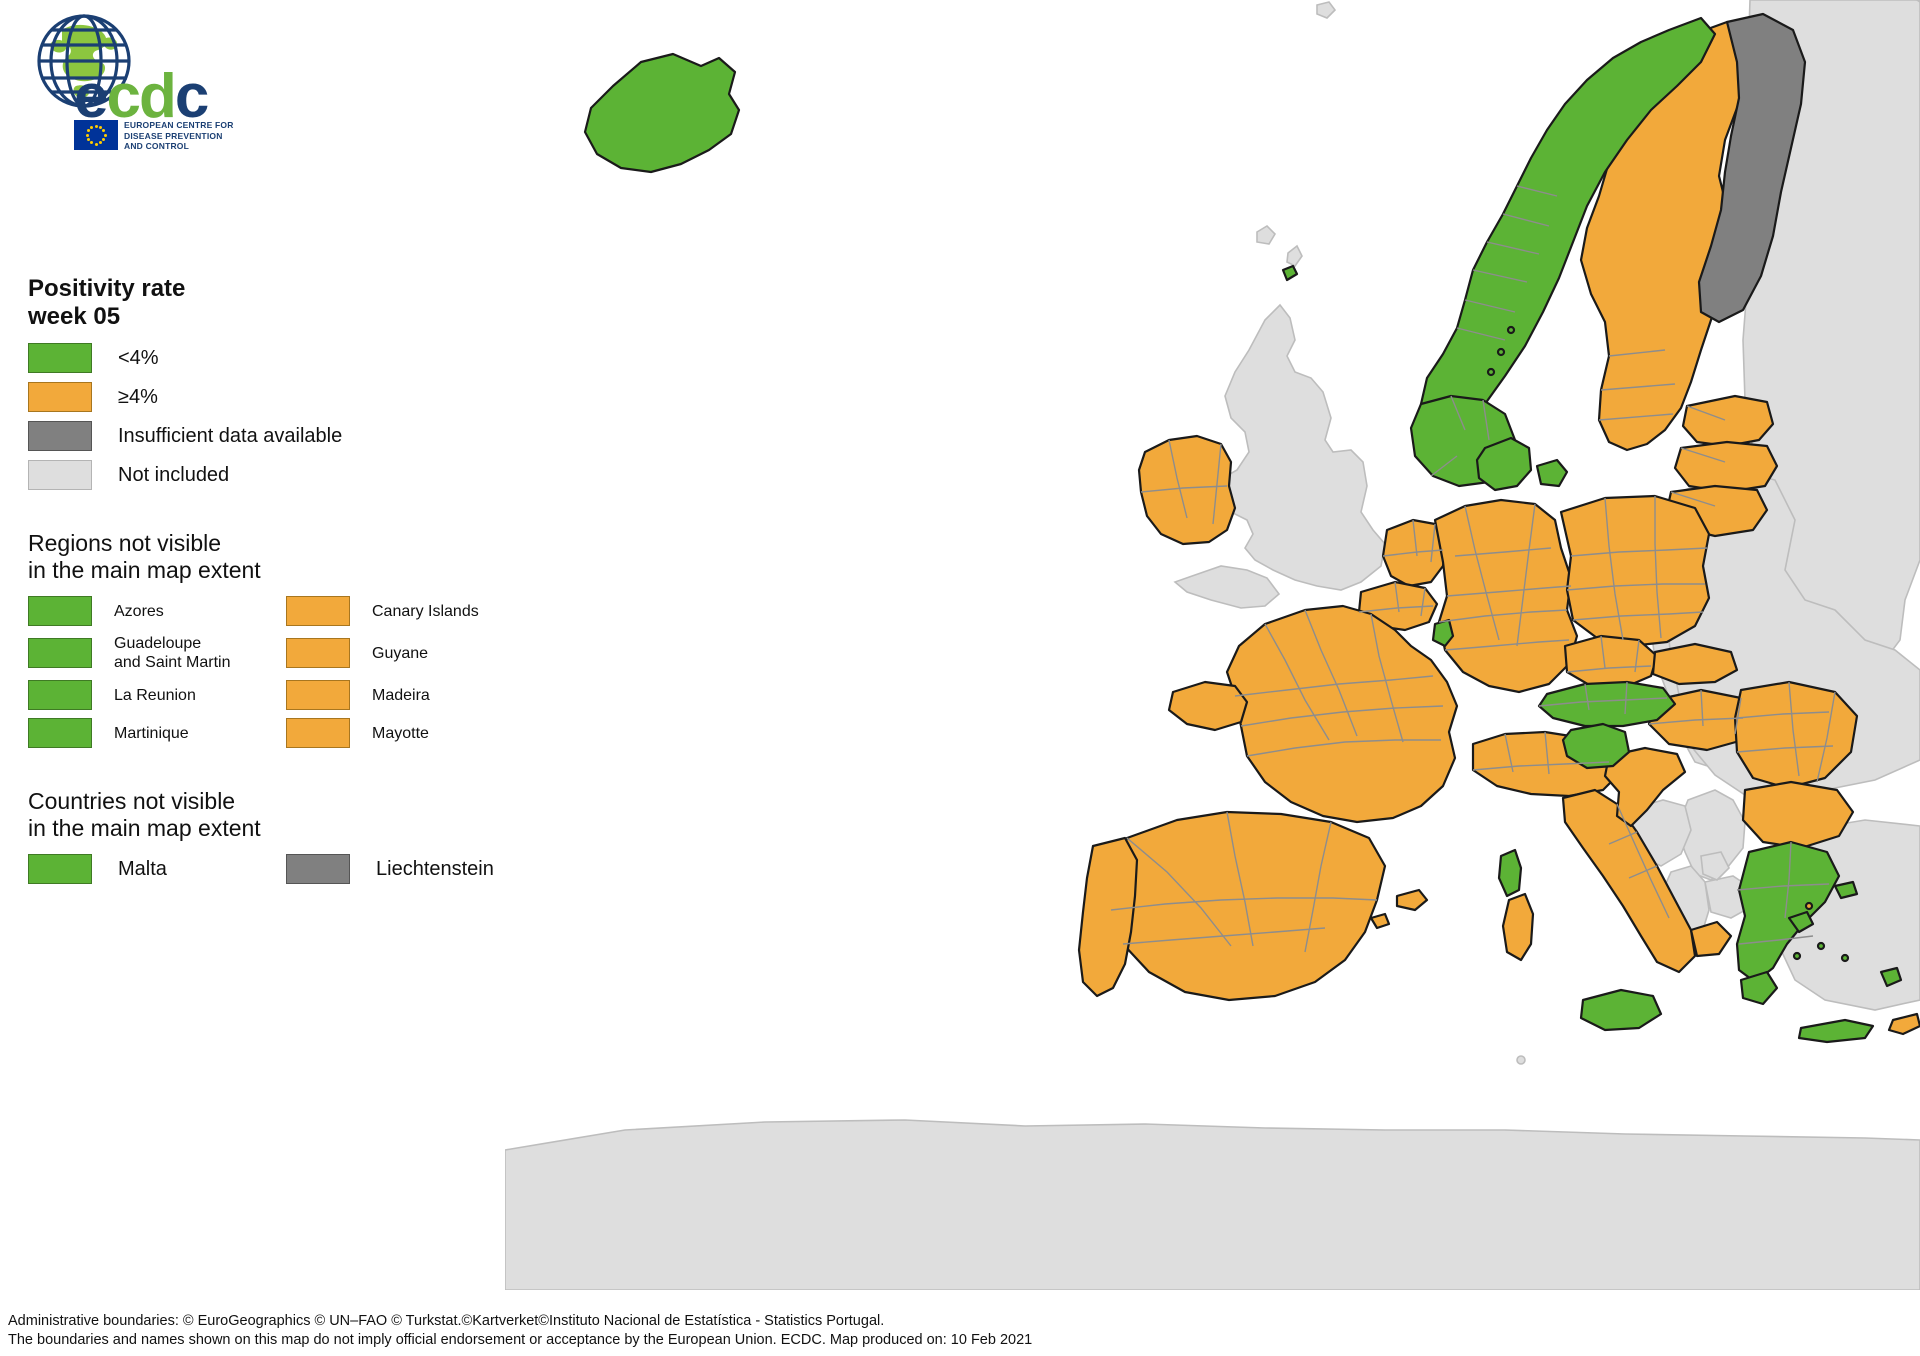  What do you see at coordinates (263, 397) in the screenshot?
I see `legend-item-high: ≥4%` at bounding box center [263, 397].